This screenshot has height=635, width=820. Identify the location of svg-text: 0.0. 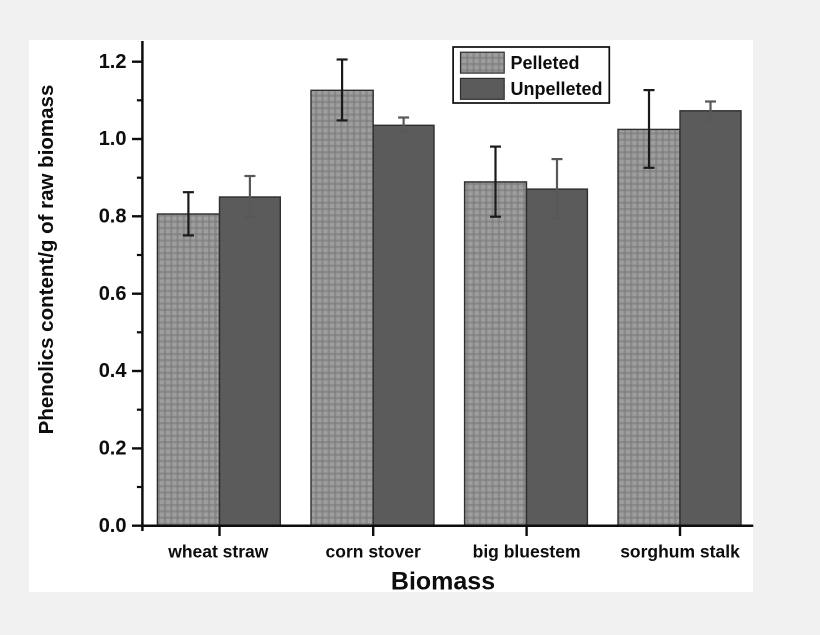
(113, 526).